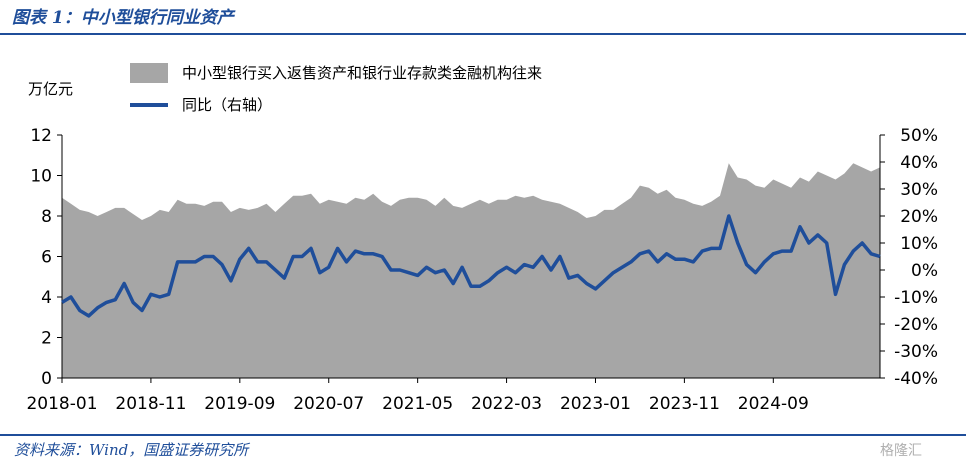 This screenshot has width=966, height=465. I want to click on left-tick-label: 12, so click(41, 136).